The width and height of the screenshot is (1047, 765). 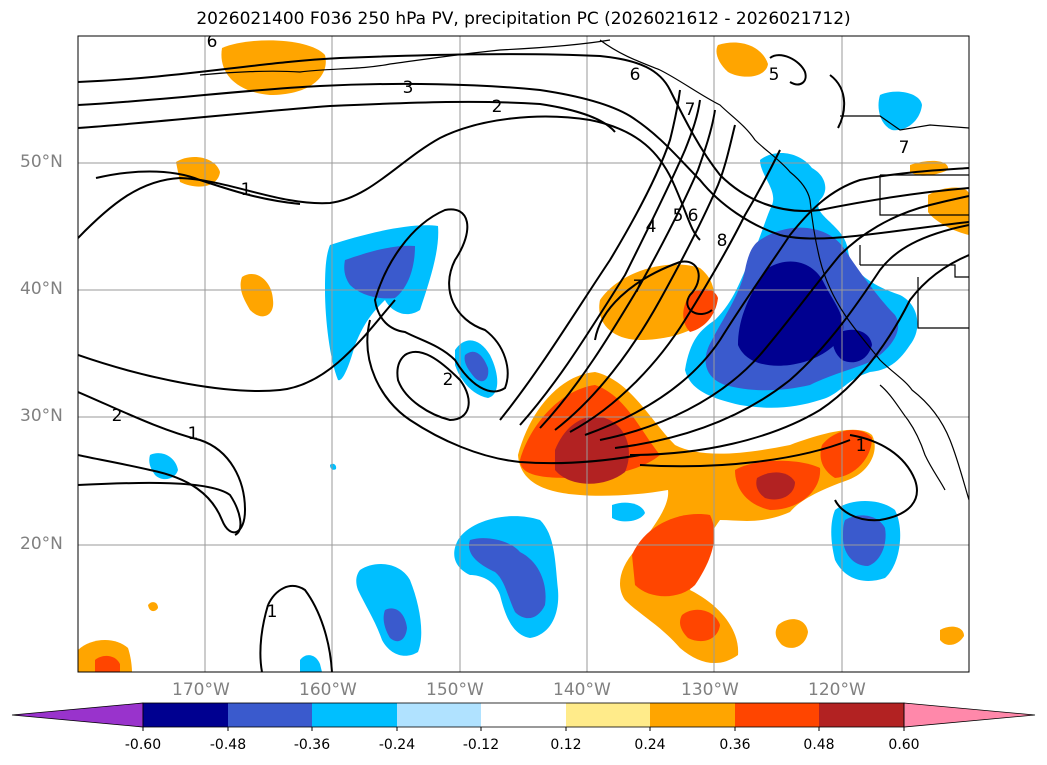 What do you see at coordinates (722, 241) in the screenshot?
I see `pv-label: 8` at bounding box center [722, 241].